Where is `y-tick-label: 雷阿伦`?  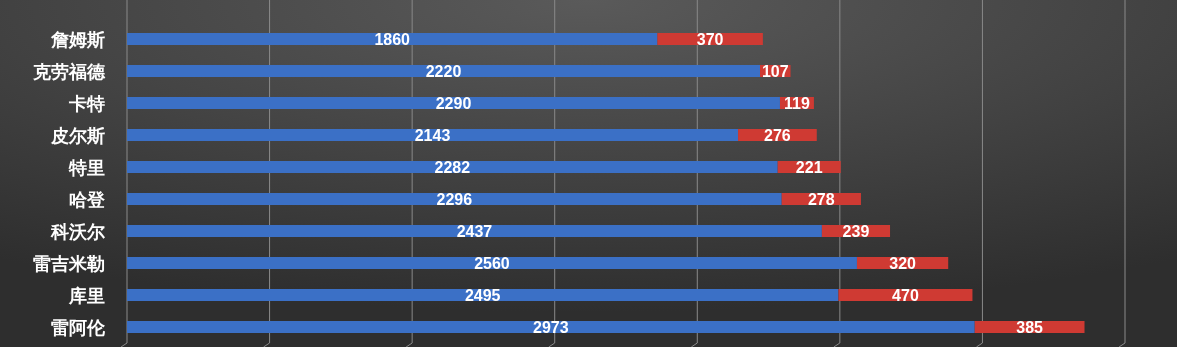 y-tick-label: 雷阿伦 is located at coordinates (78, 328).